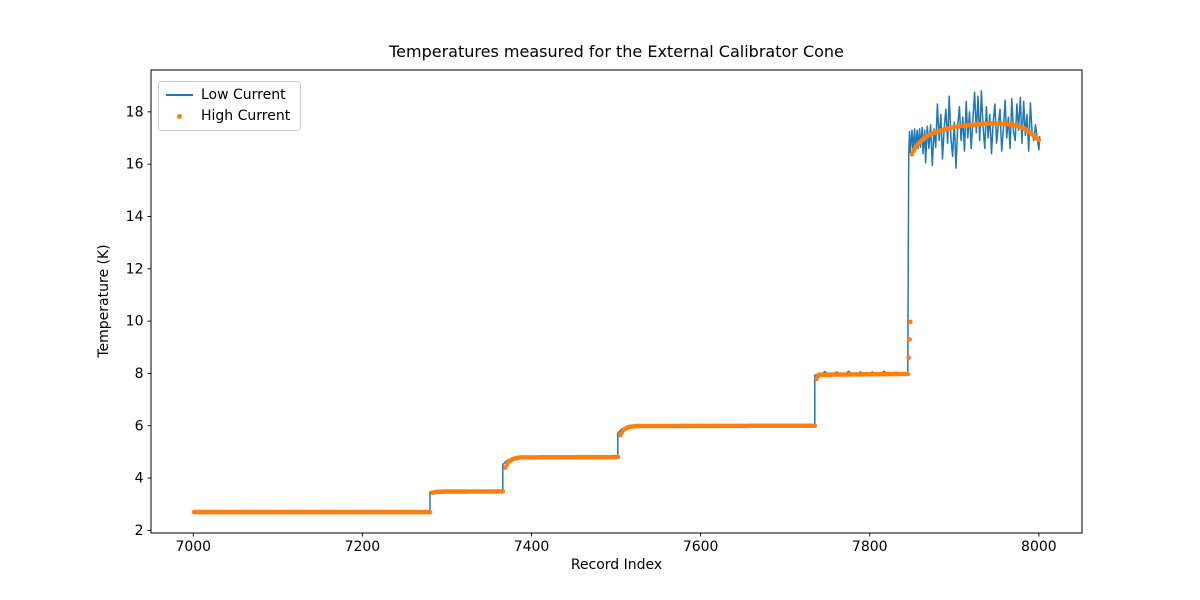  Describe the element at coordinates (701, 547) in the screenshot. I see `x-tick-label: 7600` at that location.